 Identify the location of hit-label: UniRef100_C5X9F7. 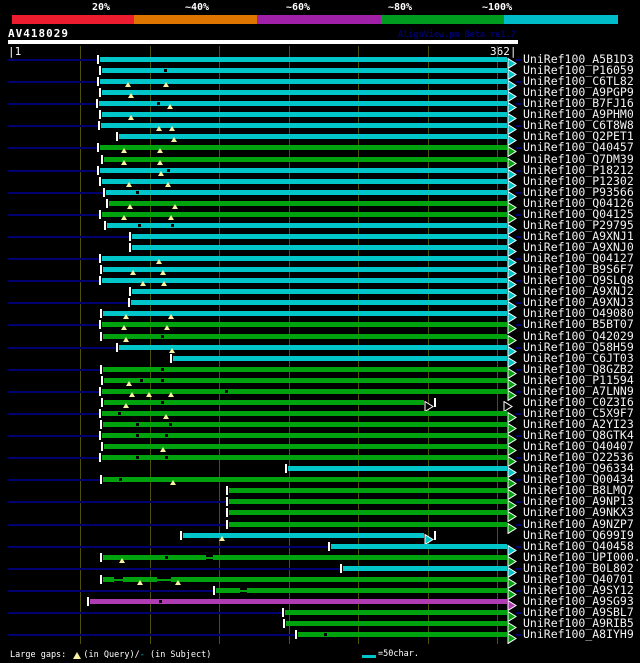
(578, 413).